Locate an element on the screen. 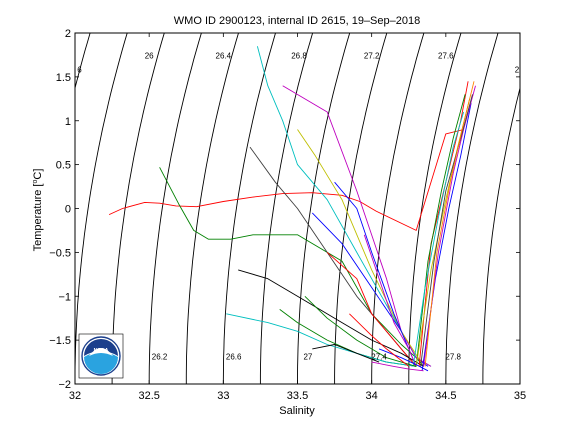 The height and width of the screenshot is (432, 576). y-tick-label-8: 2 is located at coordinates (68, 34).